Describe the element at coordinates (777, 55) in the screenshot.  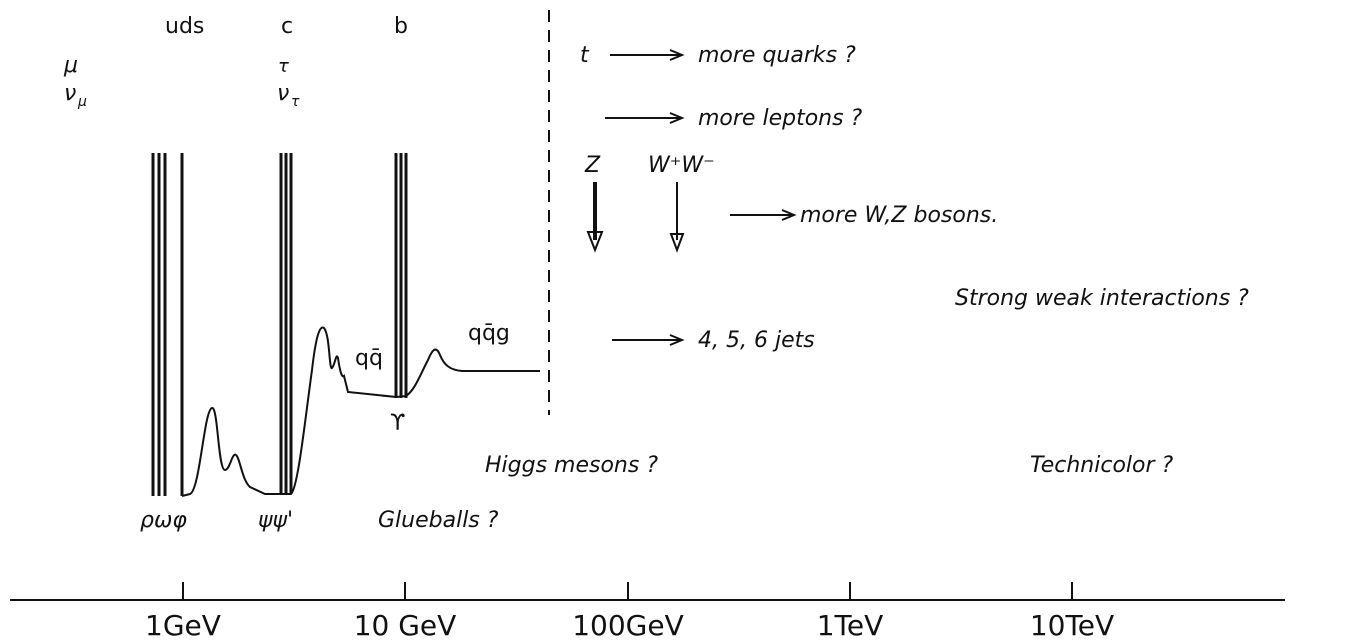
I see `label: more quarks ?` at that location.